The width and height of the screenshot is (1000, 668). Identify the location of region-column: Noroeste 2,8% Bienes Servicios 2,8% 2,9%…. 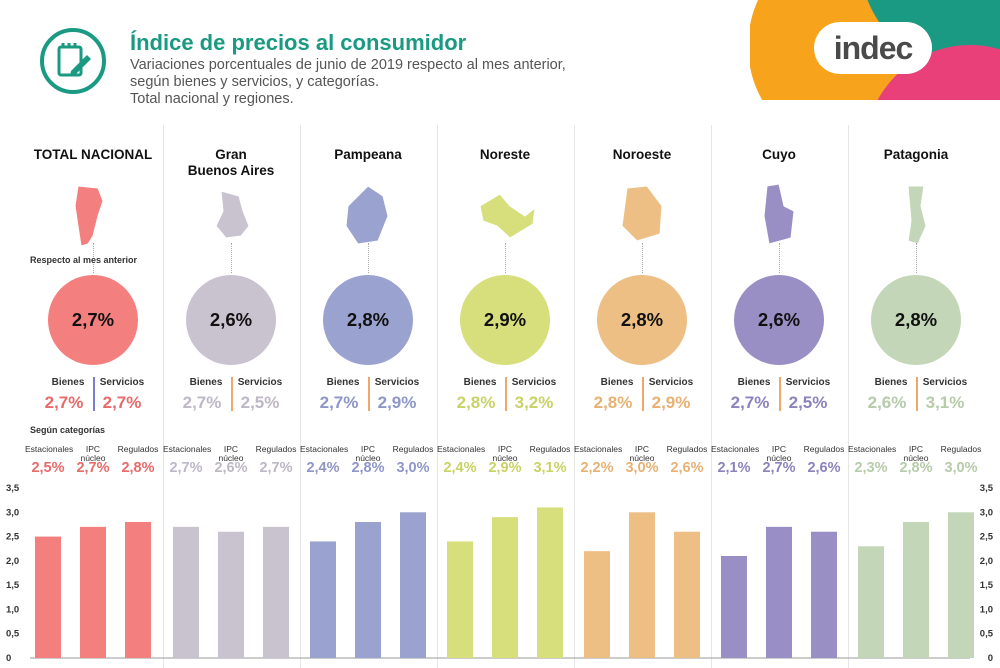
(642, 396).